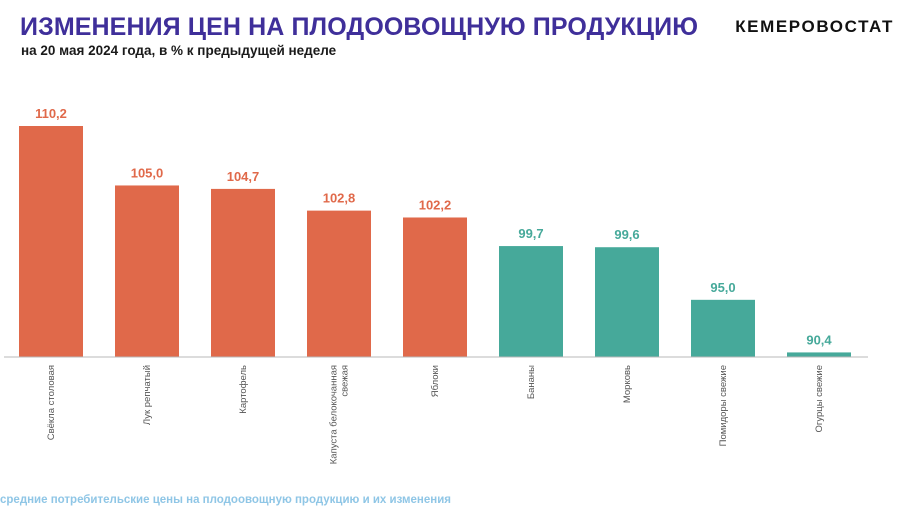 This screenshot has height=509, width=901. What do you see at coordinates (339, 198) in the screenshot?
I see `data-label: 102,8` at bounding box center [339, 198].